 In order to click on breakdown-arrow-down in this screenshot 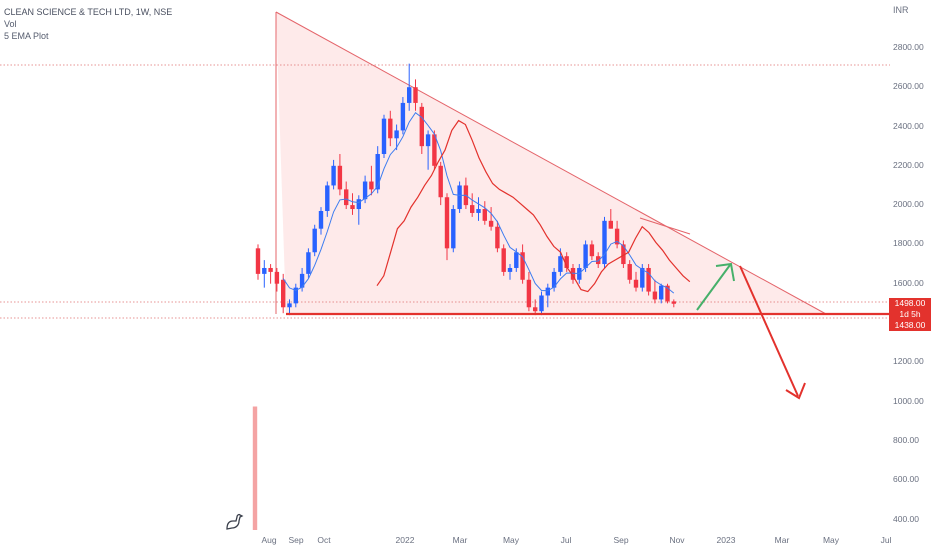, I will do `click(769, 331)`.